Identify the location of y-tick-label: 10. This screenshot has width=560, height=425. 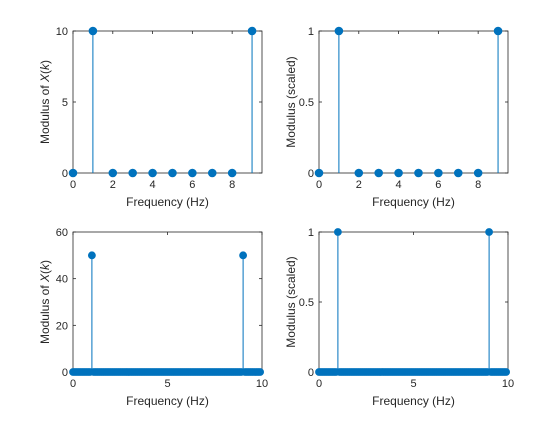
(62, 32).